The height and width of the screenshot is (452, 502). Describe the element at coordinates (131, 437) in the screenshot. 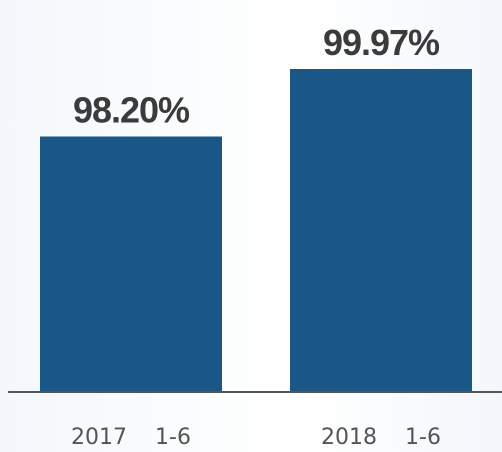

I see `x-tick-label-0: 2017 1-6` at that location.